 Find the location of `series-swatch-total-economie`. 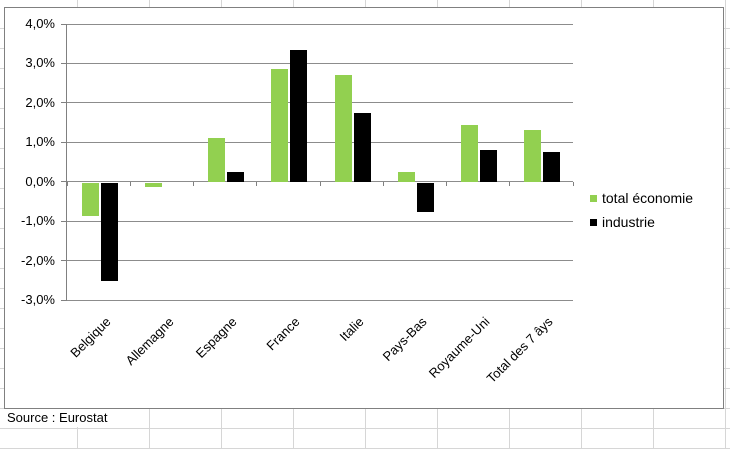

series-swatch-total-economie is located at coordinates (593, 198).